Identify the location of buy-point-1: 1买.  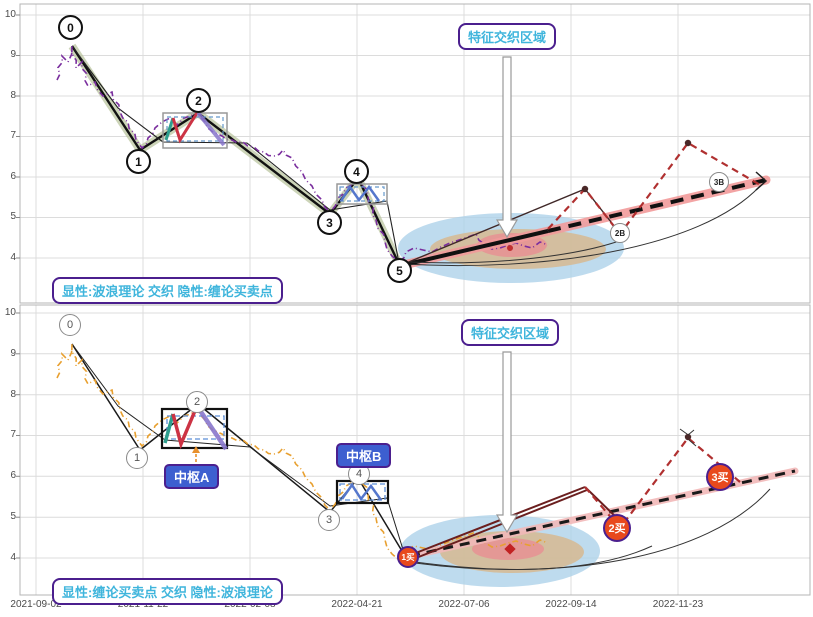
(408, 557).